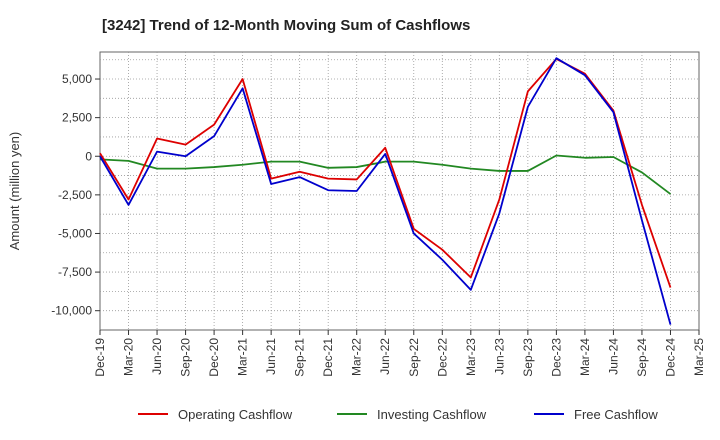 The image size is (720, 440). I want to click on x-tick-label: Sep-24, so click(642, 357).